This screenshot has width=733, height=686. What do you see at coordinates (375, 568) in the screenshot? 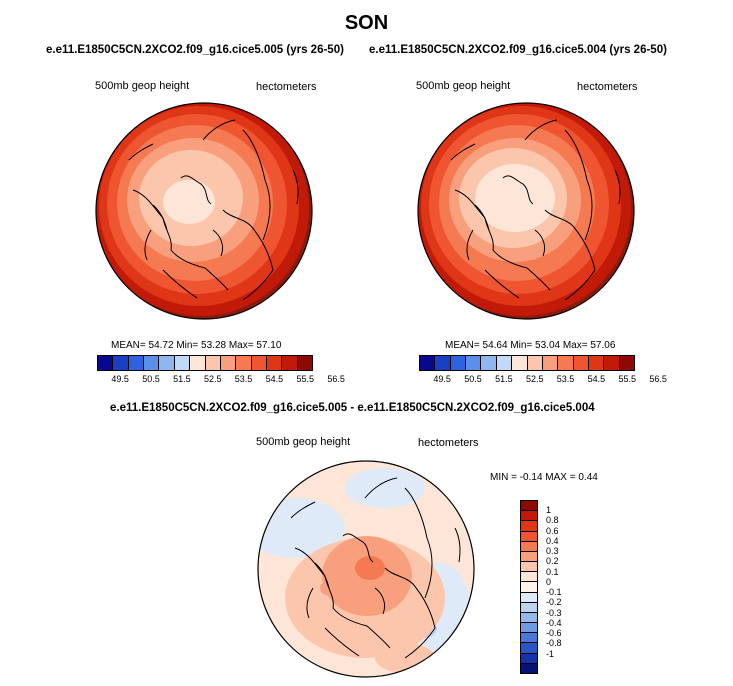
I see `diff-coastlines` at bounding box center [375, 568].